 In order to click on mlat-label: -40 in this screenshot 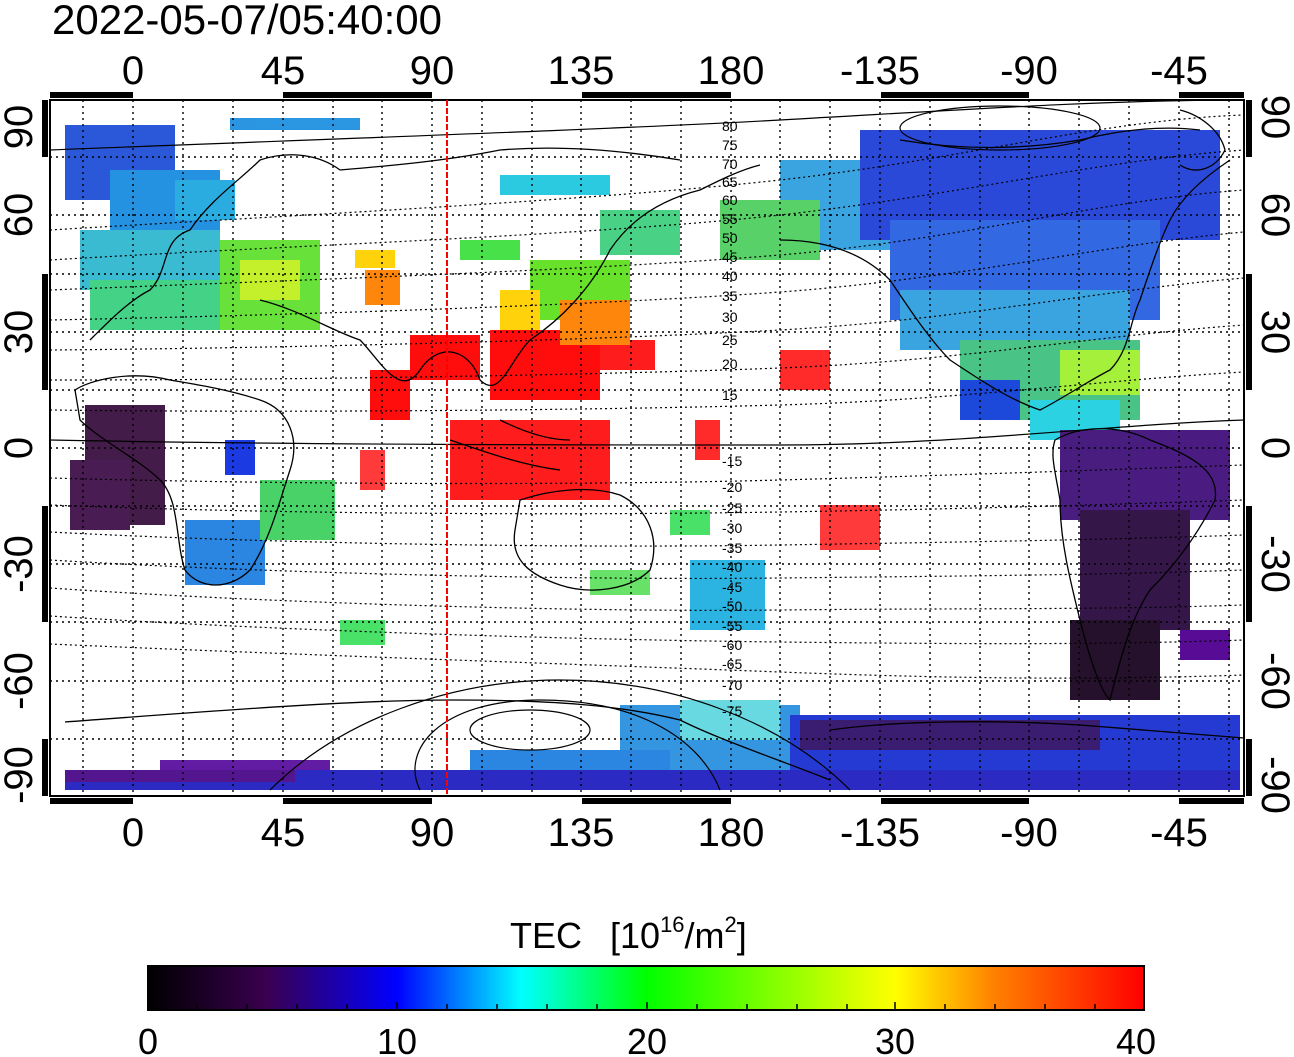, I will do `click(732, 567)`.